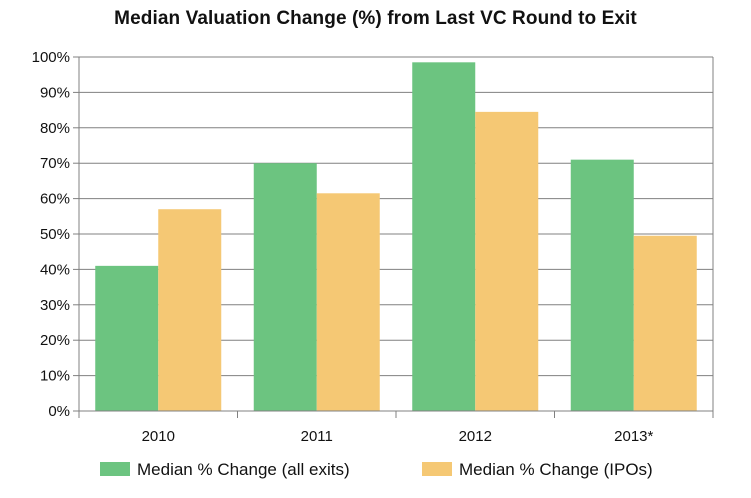  What do you see at coordinates (507, 261) in the screenshot?
I see `bar-ipos-2012` at bounding box center [507, 261].